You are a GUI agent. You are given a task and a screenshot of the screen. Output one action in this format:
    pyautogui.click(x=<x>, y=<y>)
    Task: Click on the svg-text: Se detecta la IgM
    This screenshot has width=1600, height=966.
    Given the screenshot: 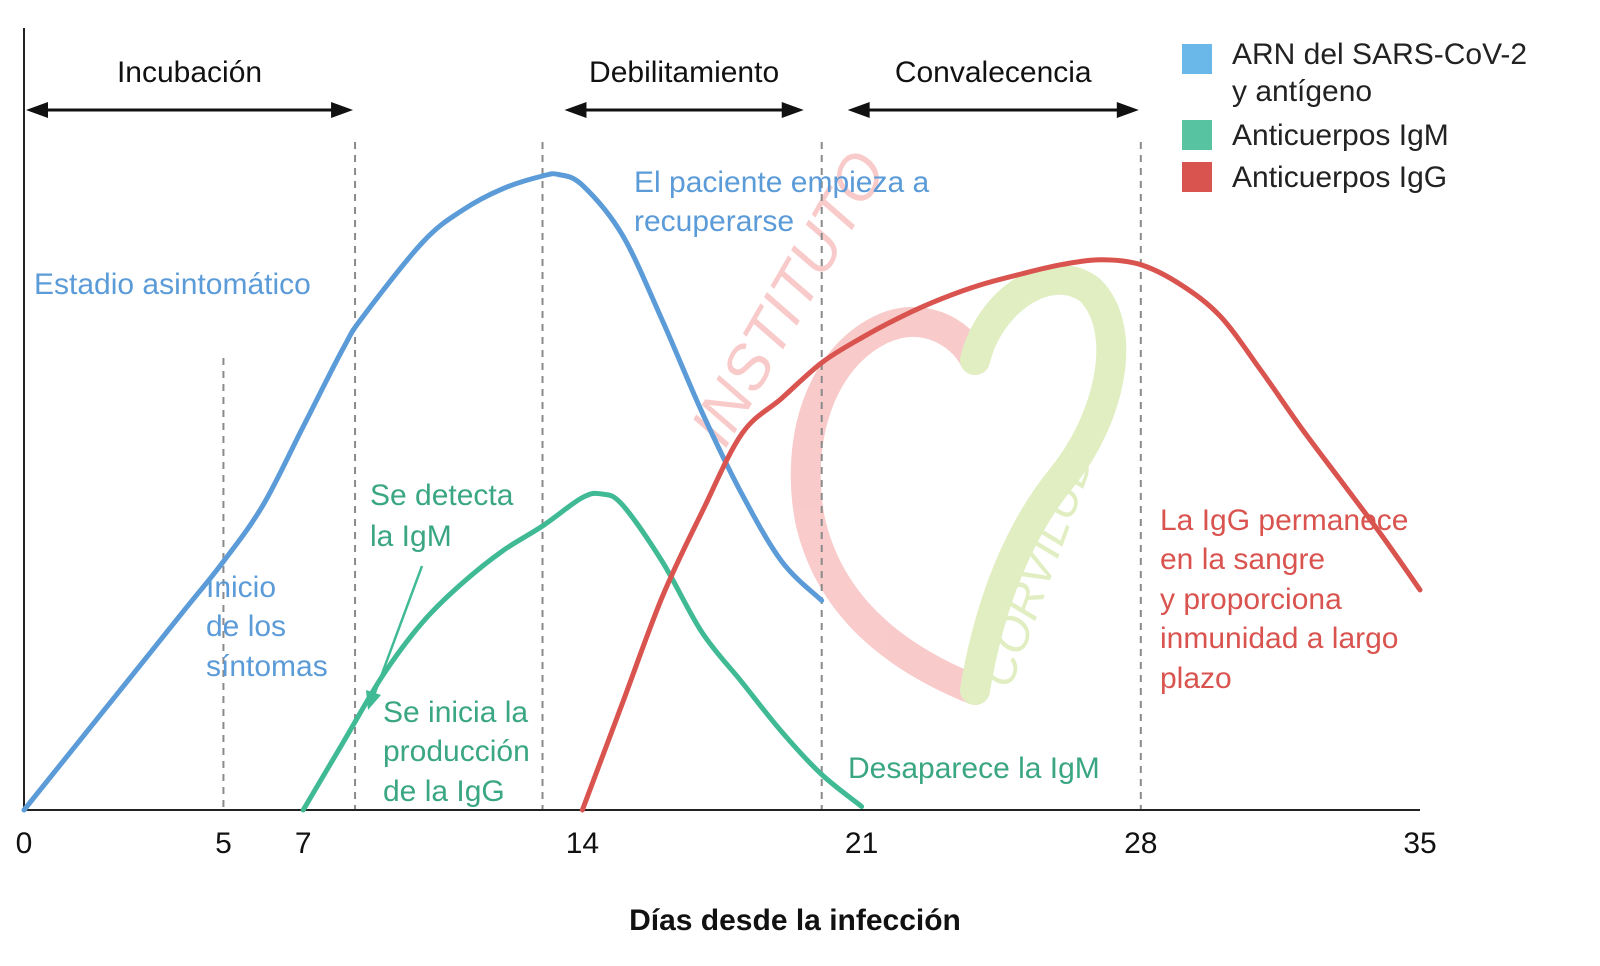 What is the action you would take?
    pyautogui.click(x=446, y=516)
    